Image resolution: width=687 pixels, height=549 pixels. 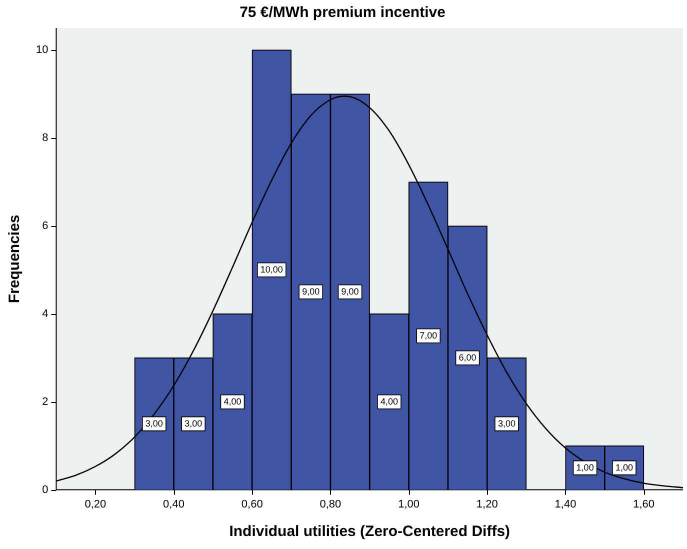 I want to click on x-tick-label: 0,20, so click(x=95, y=504).